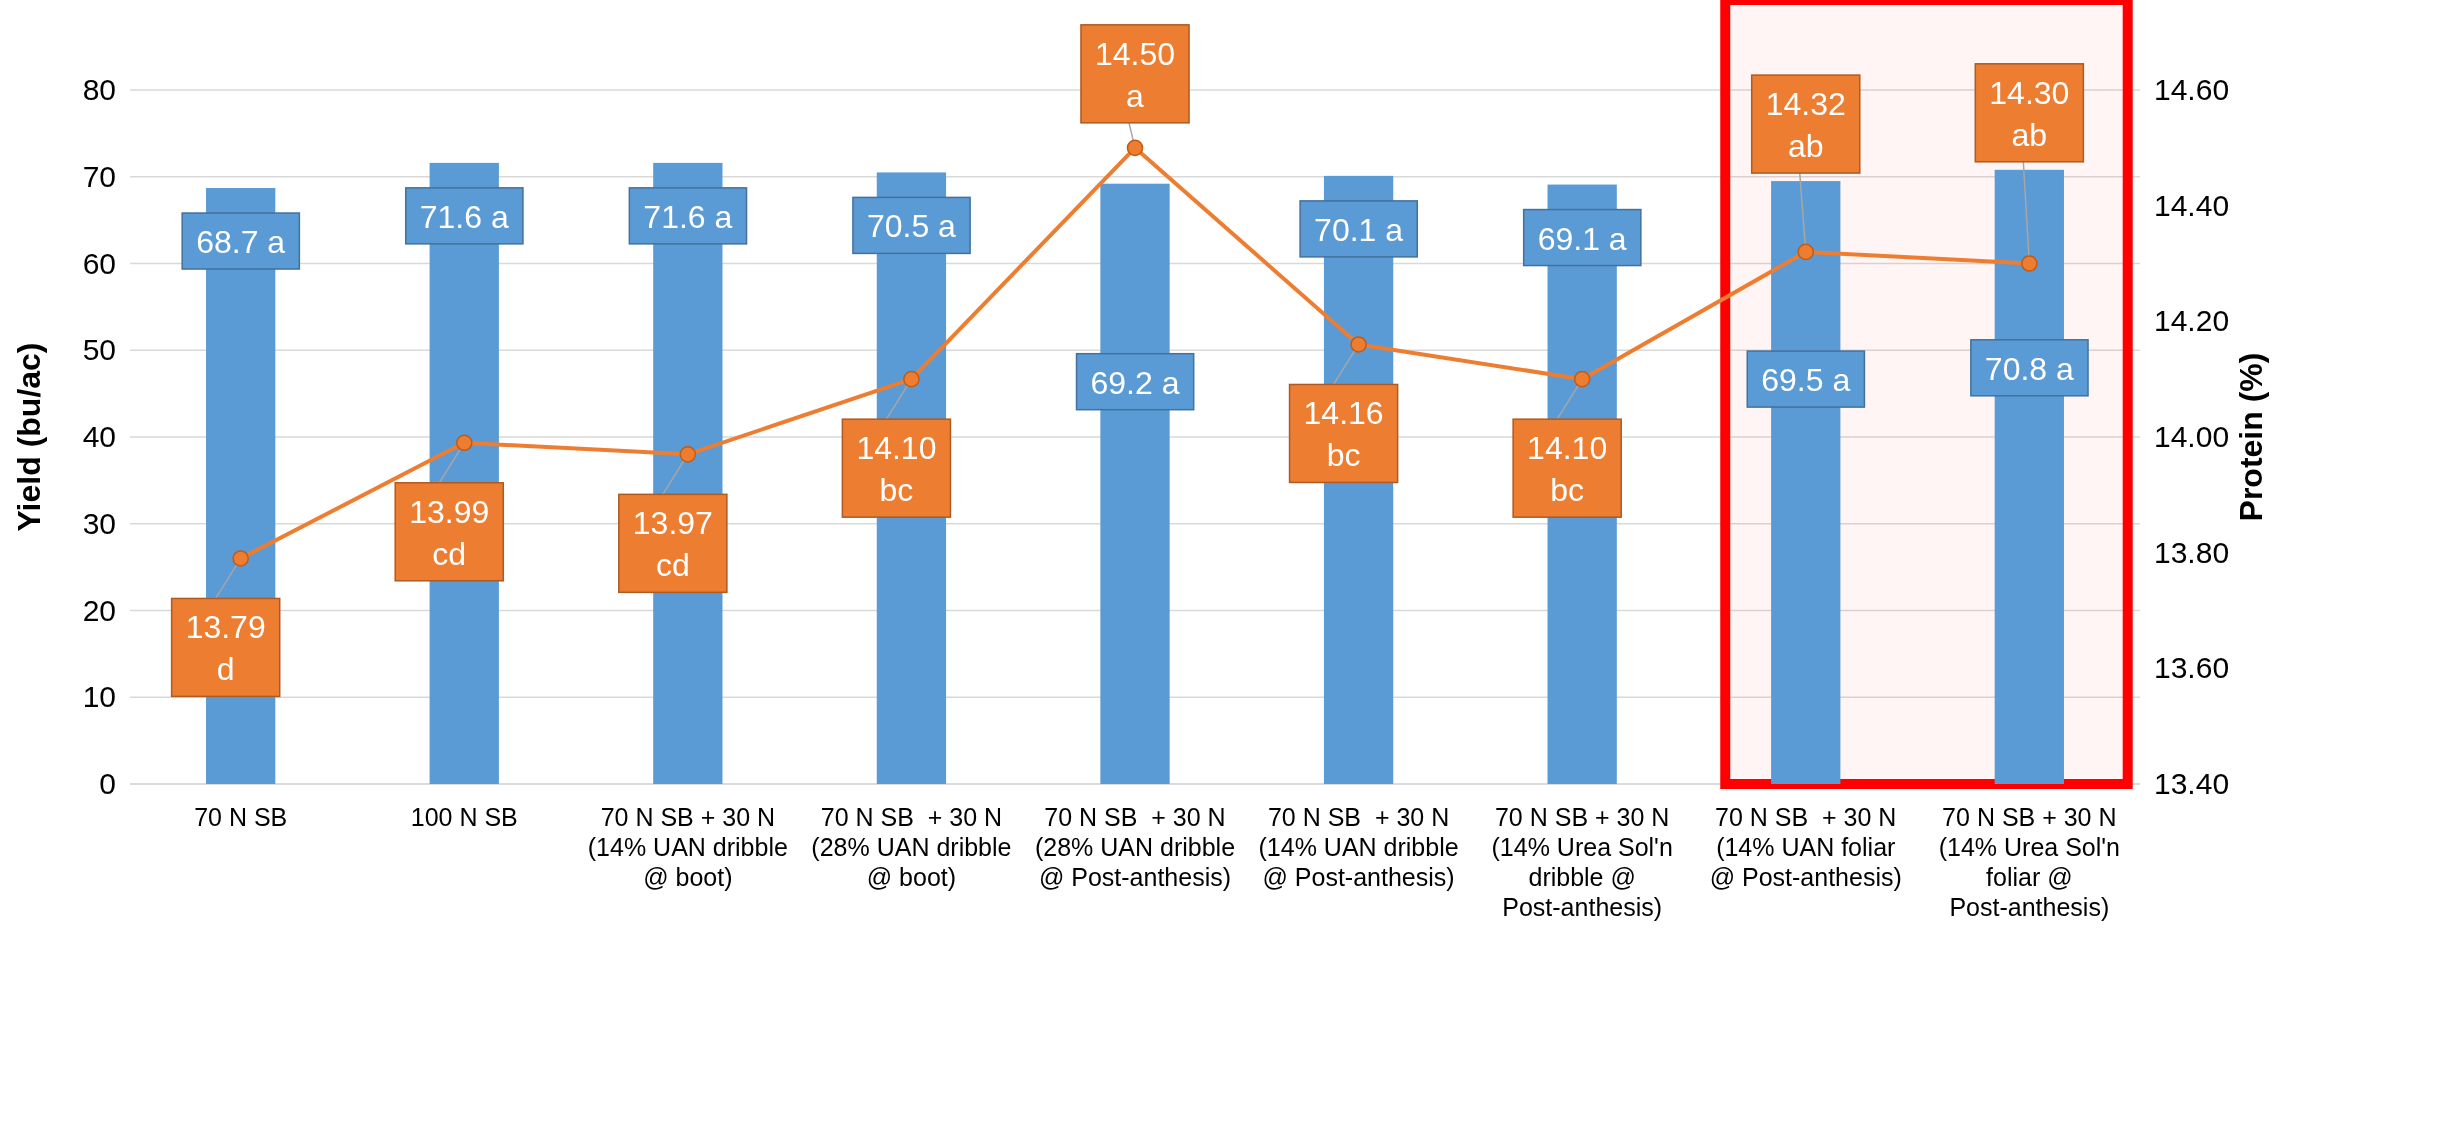 Image resolution: width=2450 pixels, height=1141 pixels. What do you see at coordinates (2192, 784) in the screenshot?
I see `y2-tick-label: 13.40` at bounding box center [2192, 784].